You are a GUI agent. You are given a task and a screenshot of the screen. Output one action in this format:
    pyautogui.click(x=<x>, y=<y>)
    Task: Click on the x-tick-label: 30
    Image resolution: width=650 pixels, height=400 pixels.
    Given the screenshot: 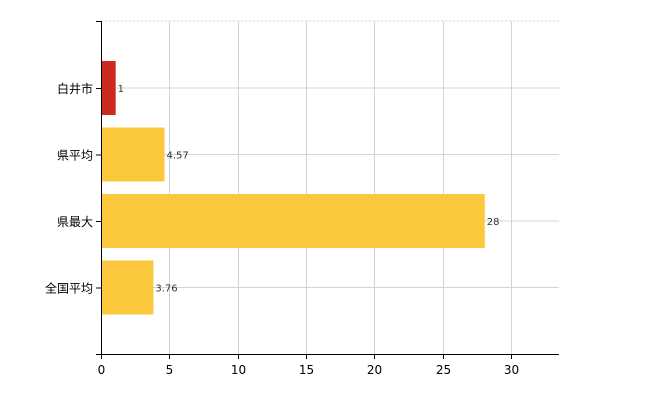 What is the action you would take?
    pyautogui.click(x=511, y=370)
    